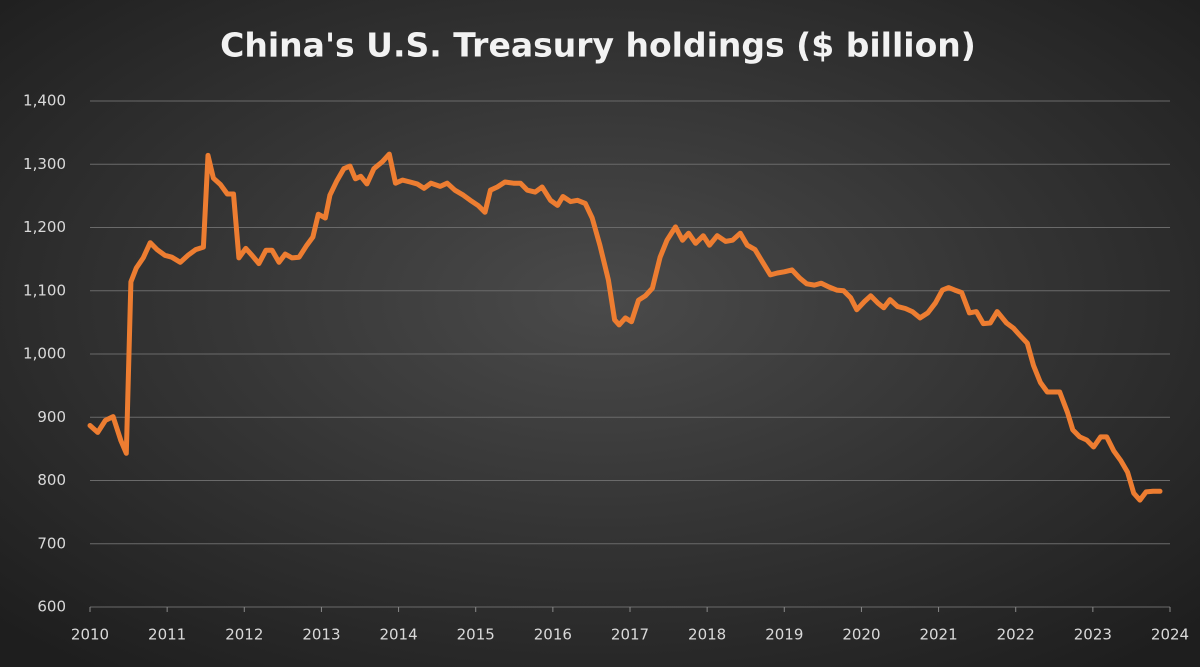 This screenshot has height=667, width=1200. I want to click on x-tick-label: 2023, so click(1093, 635).